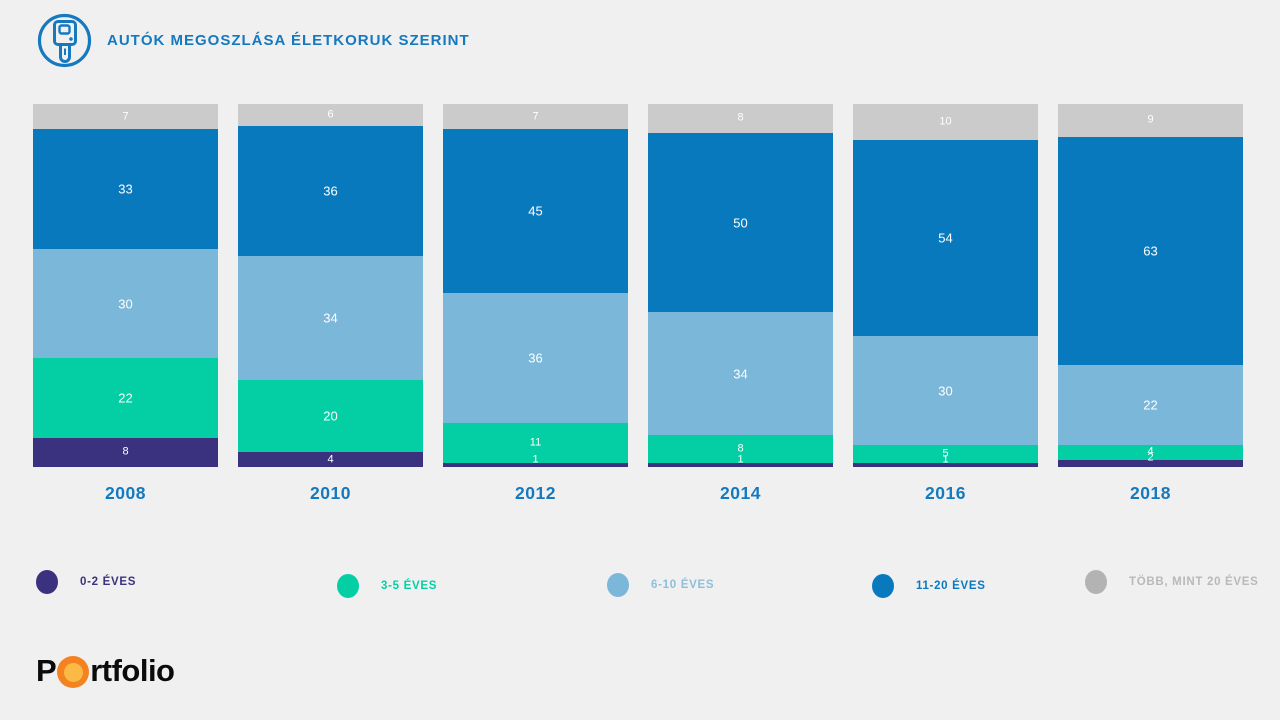 The image size is (1280, 720). I want to click on segment-value-label: 45, so click(535, 211).